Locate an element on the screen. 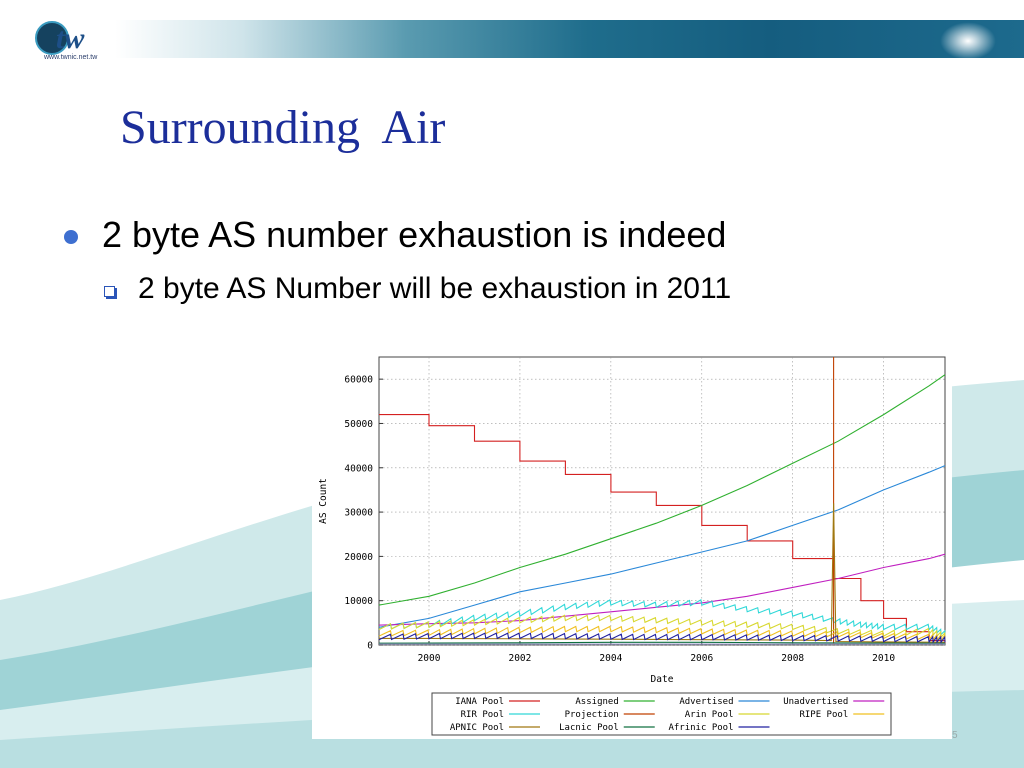  legend-label: Afrinic Pool is located at coordinates (700, 728).